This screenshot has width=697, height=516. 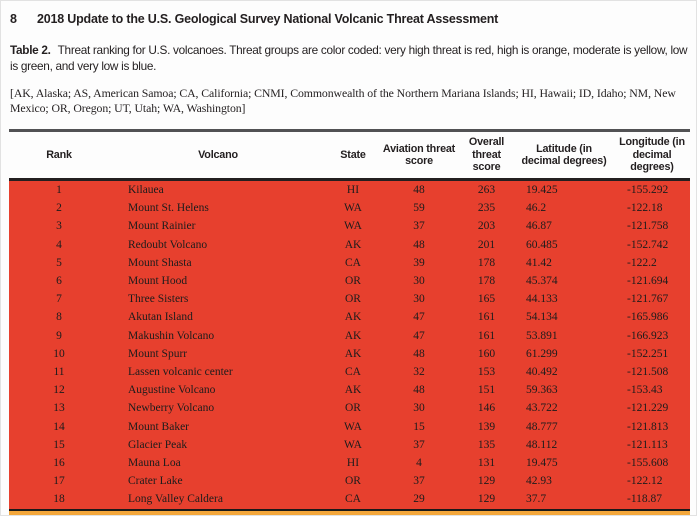 I want to click on table-row: 5 Mount Shasta CA 39 178 41.42 -122.2, so click(x=349, y=263).